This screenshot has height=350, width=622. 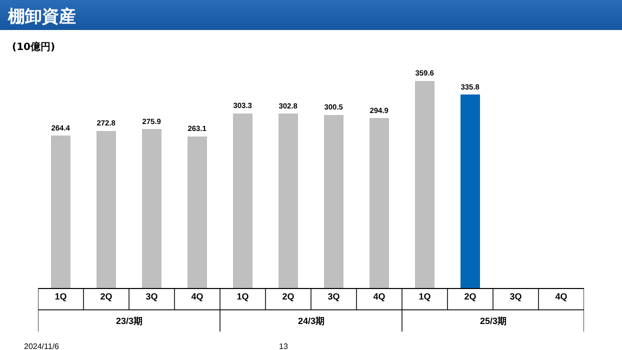 What do you see at coordinates (283, 346) in the screenshot?
I see `text: 13` at bounding box center [283, 346].